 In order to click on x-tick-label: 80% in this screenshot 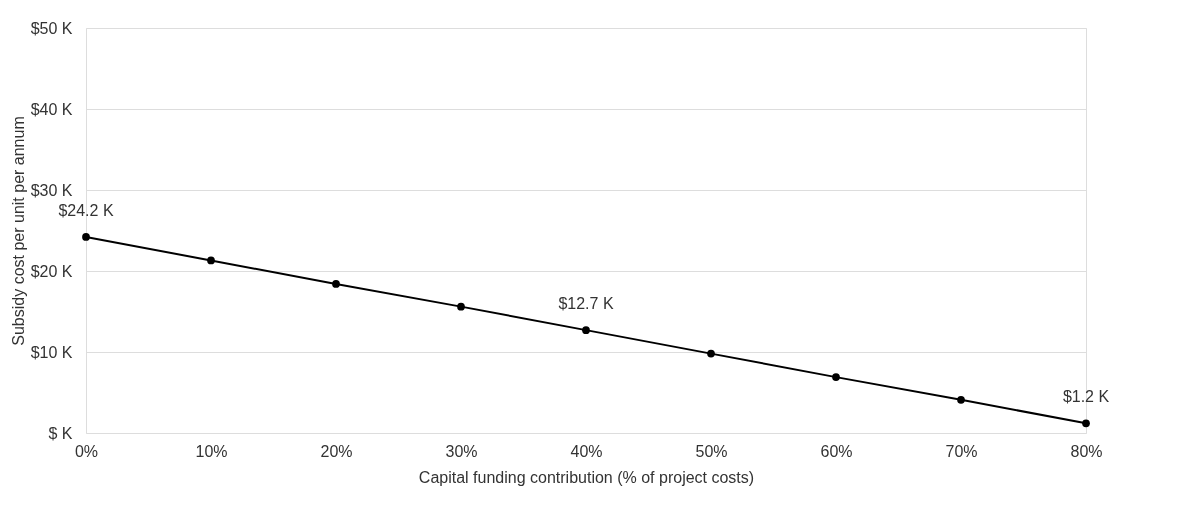, I will do `click(1086, 451)`.